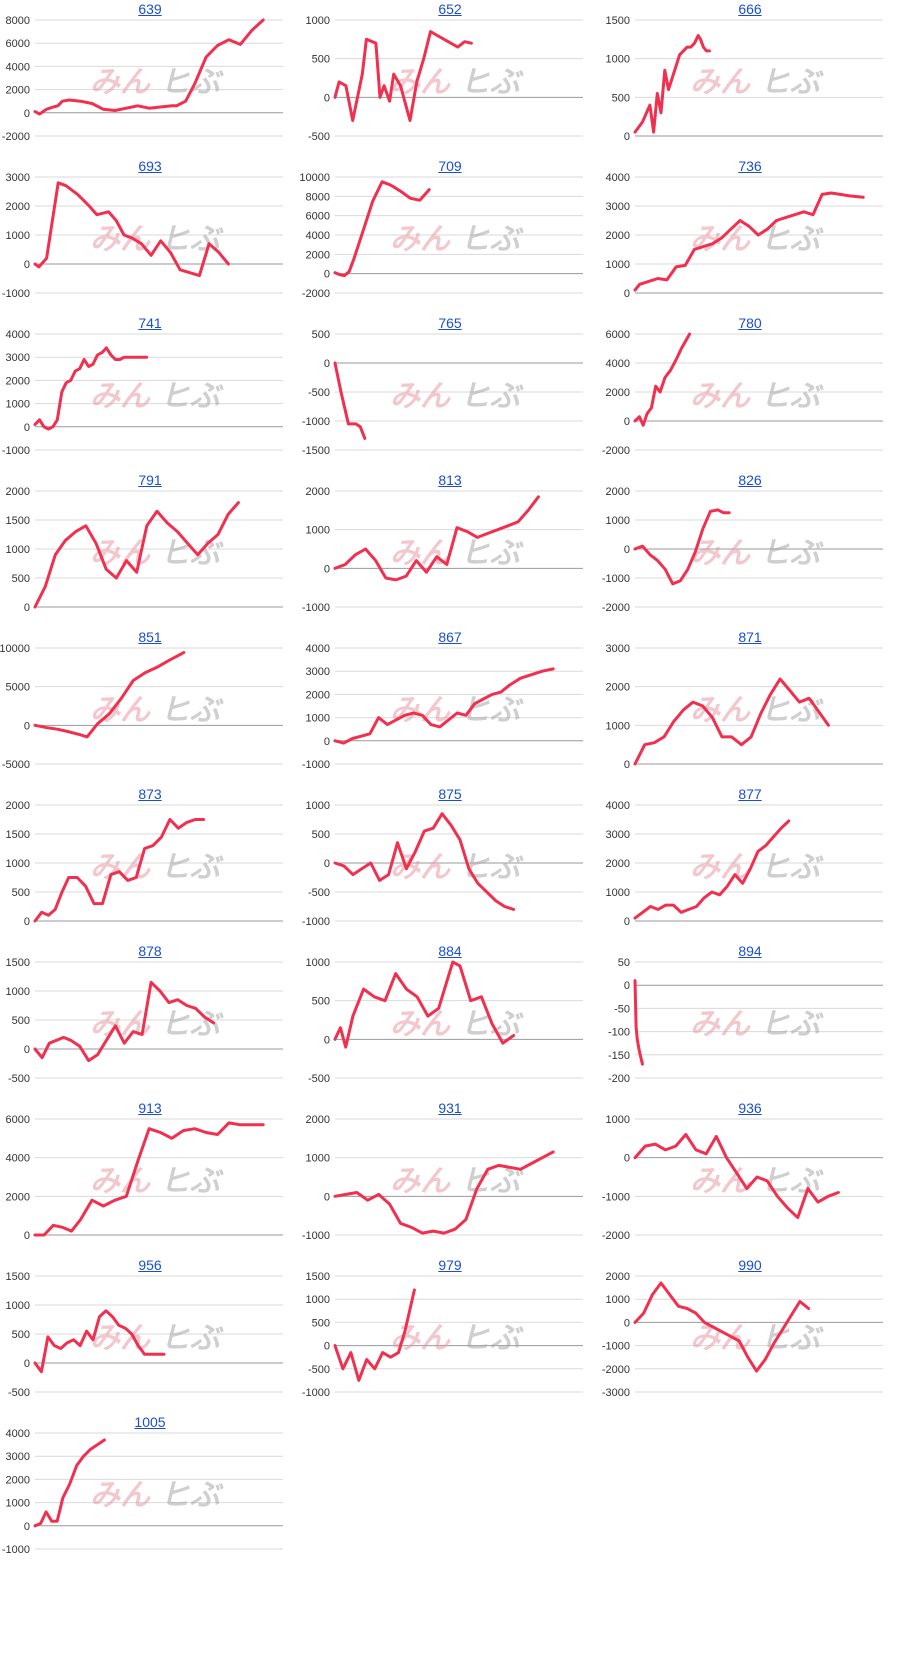  Describe the element at coordinates (450, 1265) in the screenshot. I see `chart-title-link: 979` at that location.